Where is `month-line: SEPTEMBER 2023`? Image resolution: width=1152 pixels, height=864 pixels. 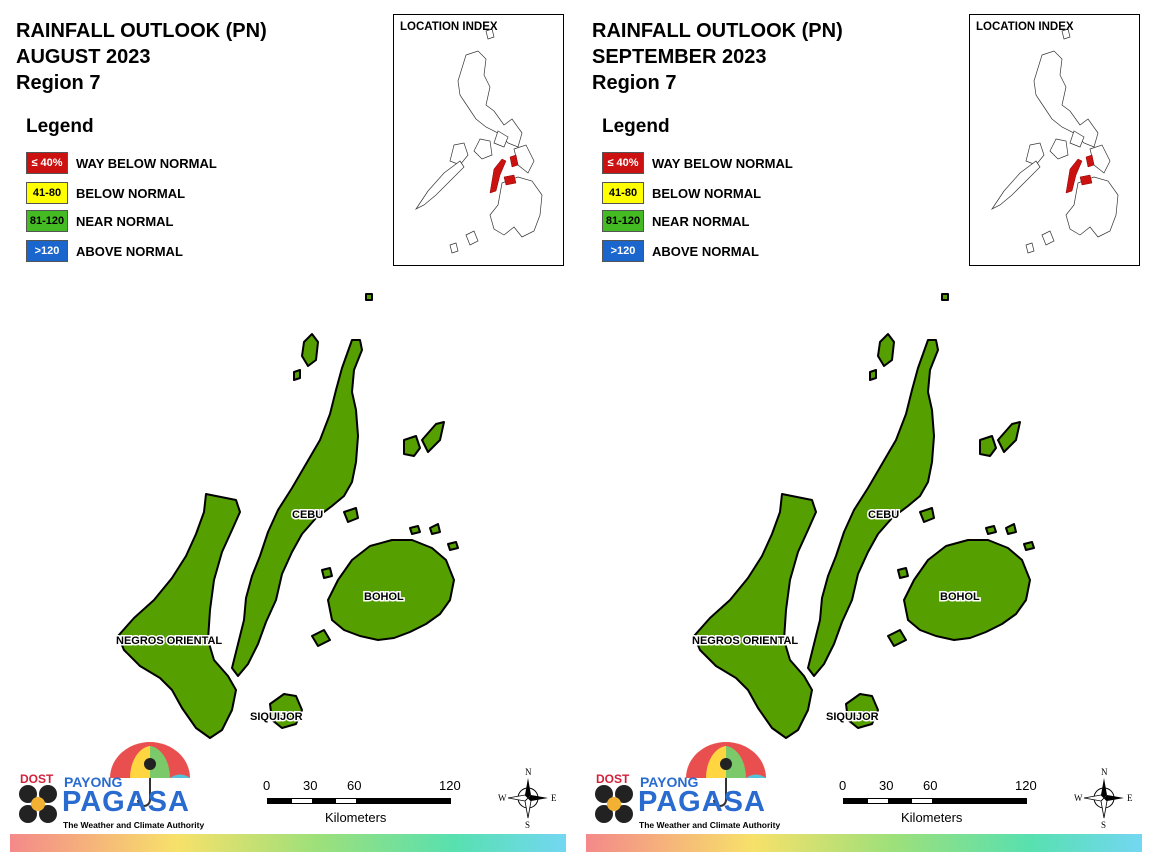 month-line: SEPTEMBER 2023 is located at coordinates (679, 57).